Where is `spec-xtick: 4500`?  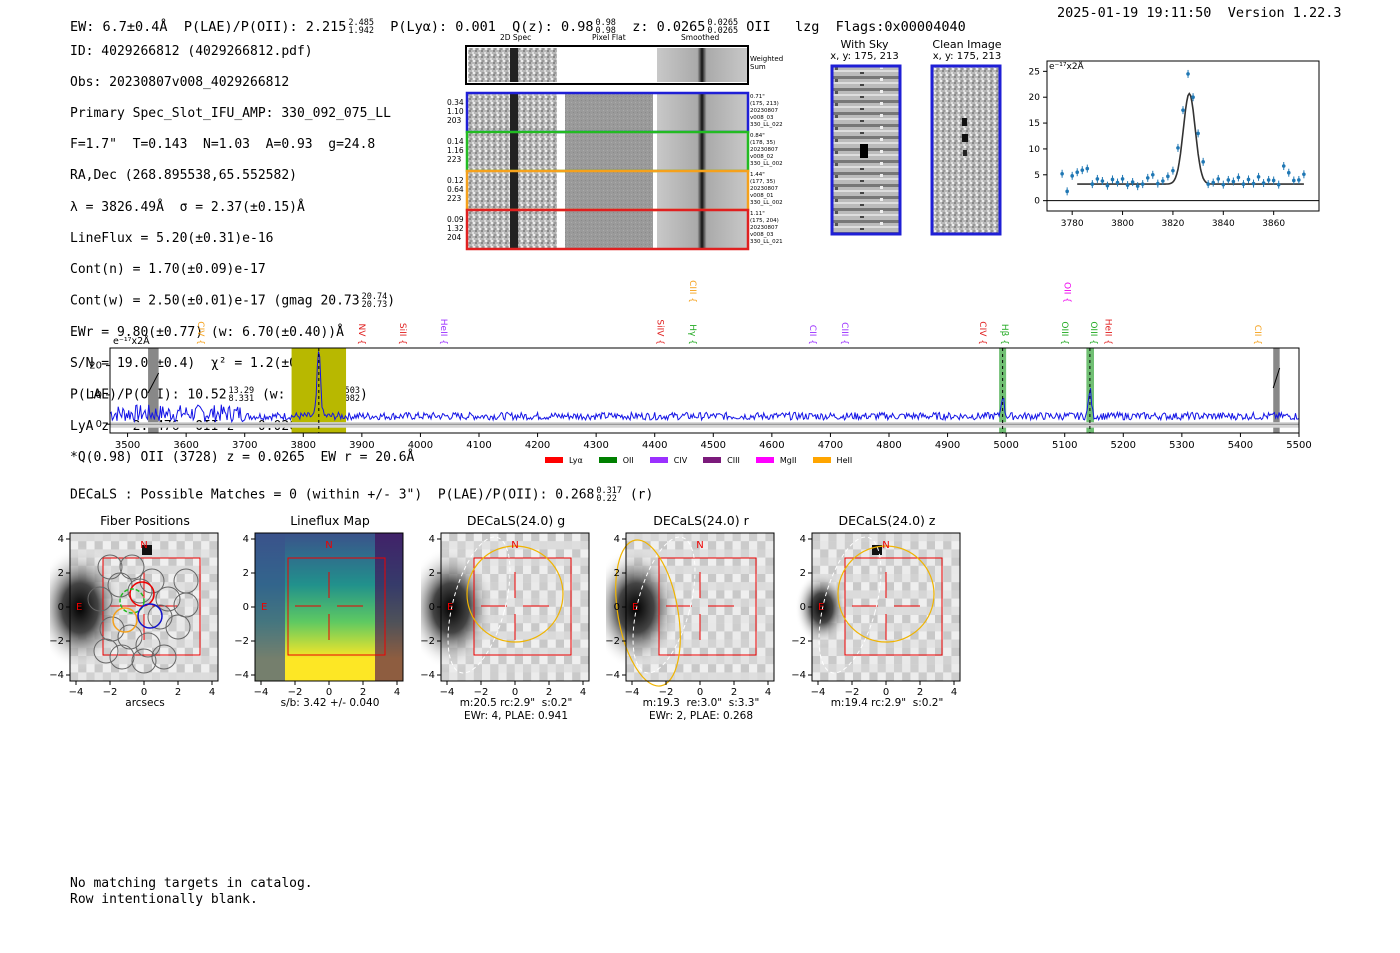 spec-xtick: 4500 is located at coordinates (713, 445).